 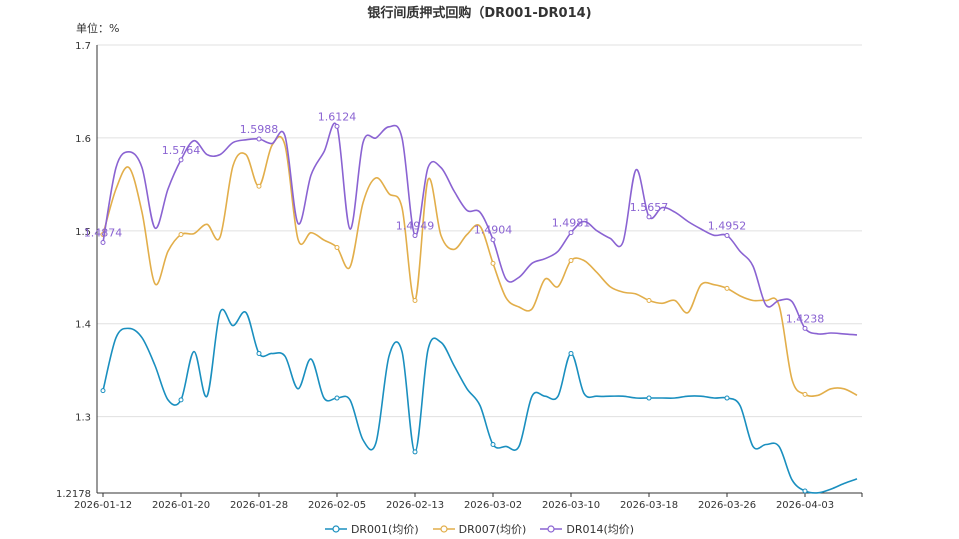 I want to click on legend: DR001(均价) DR007(均价) DR014(均价), so click(x=479, y=529).